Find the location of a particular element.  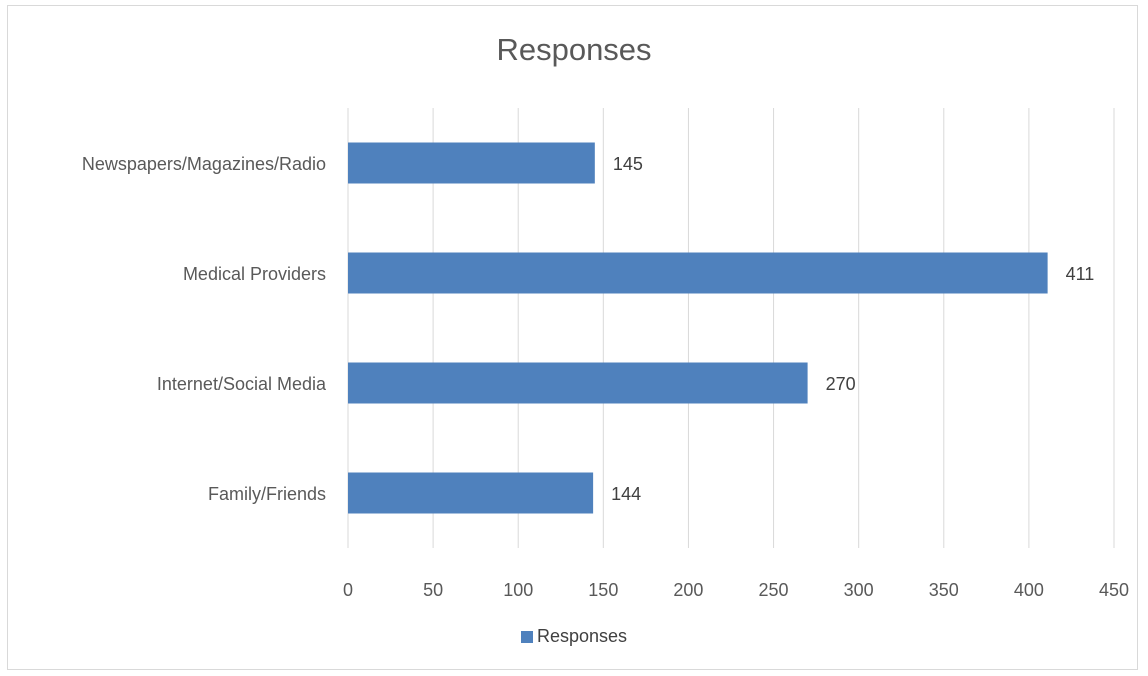

x-tick-label: 0 is located at coordinates (348, 590).